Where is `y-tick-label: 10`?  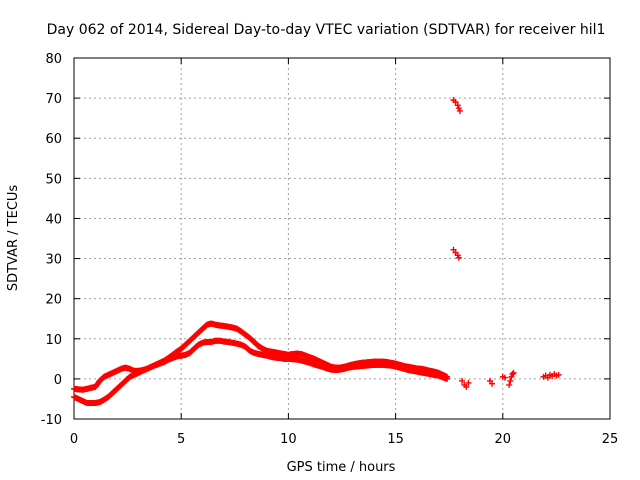 y-tick-label: 10 is located at coordinates (53, 340).